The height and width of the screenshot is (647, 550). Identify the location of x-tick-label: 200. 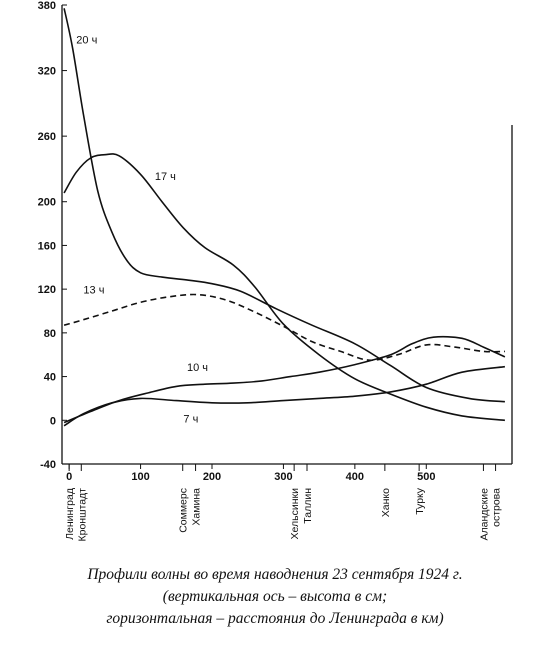
(212, 477).